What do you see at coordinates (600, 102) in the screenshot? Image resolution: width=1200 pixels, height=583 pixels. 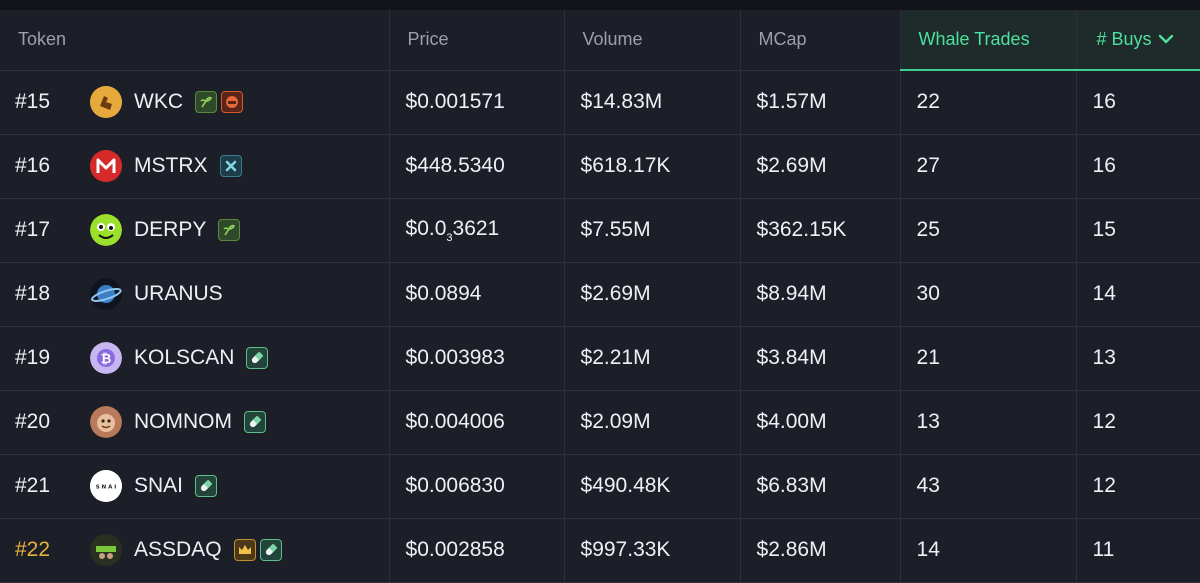 I see `table-row: #15 WKC $0.001571 $14.83M $1.57M 22 16` at bounding box center [600, 102].